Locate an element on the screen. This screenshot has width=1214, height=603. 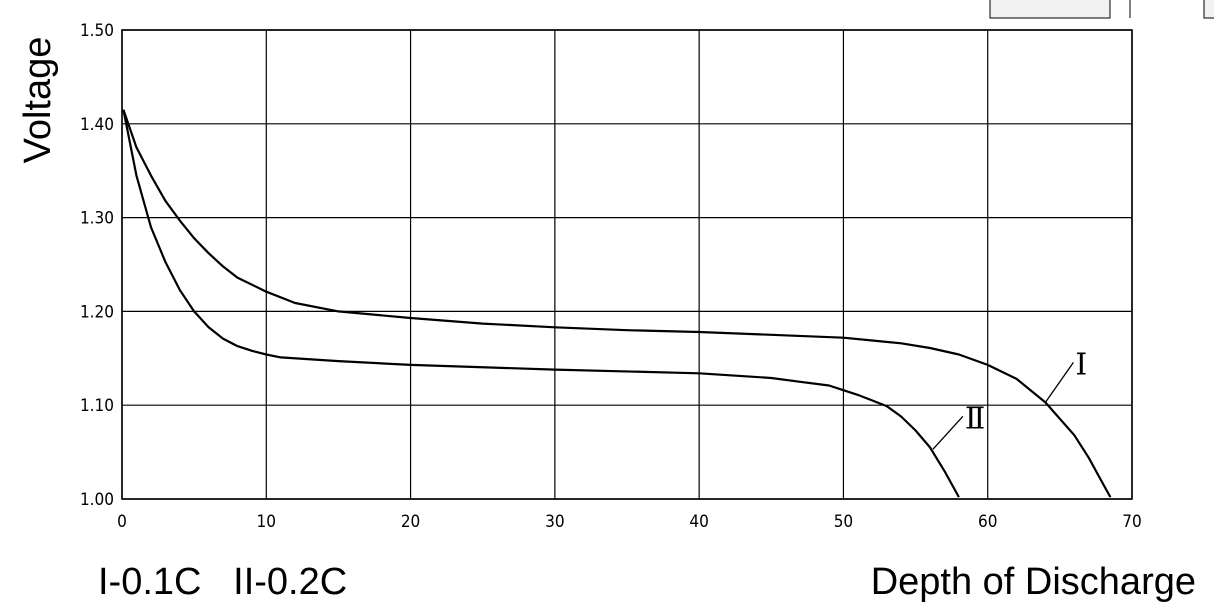
x-tick-labels: 0 10 20 30 40 50 60 70 is located at coordinates (629, 522).